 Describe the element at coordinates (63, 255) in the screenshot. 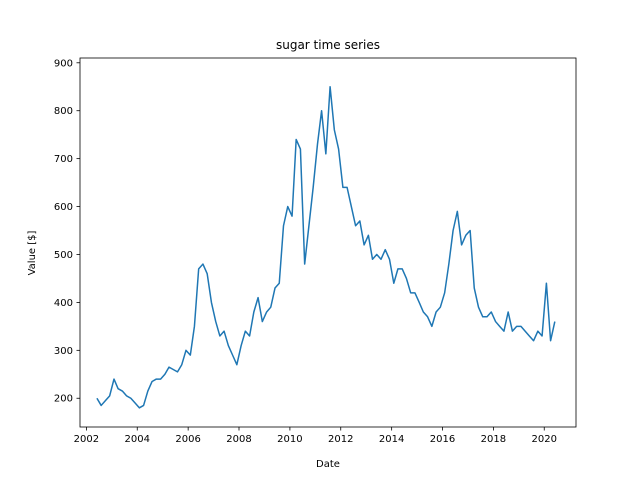

I see `y-tick-label: 500` at that location.